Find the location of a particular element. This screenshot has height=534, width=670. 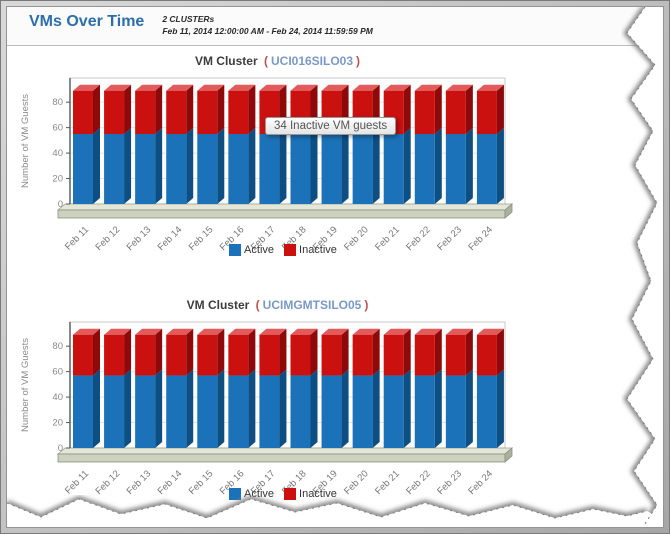

chart-2-title: VM Cluster (UCIMGMTSILO05) is located at coordinates (265, 307).